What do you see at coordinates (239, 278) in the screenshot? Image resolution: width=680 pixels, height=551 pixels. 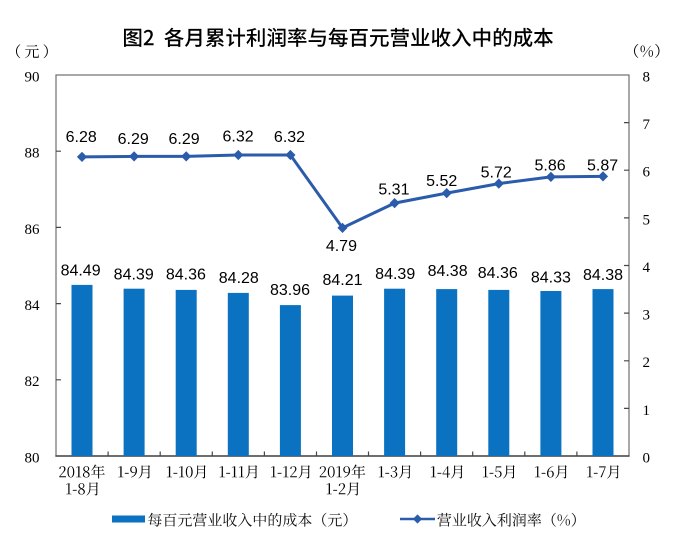 I see `svg-text: 84.28` at bounding box center [239, 278].